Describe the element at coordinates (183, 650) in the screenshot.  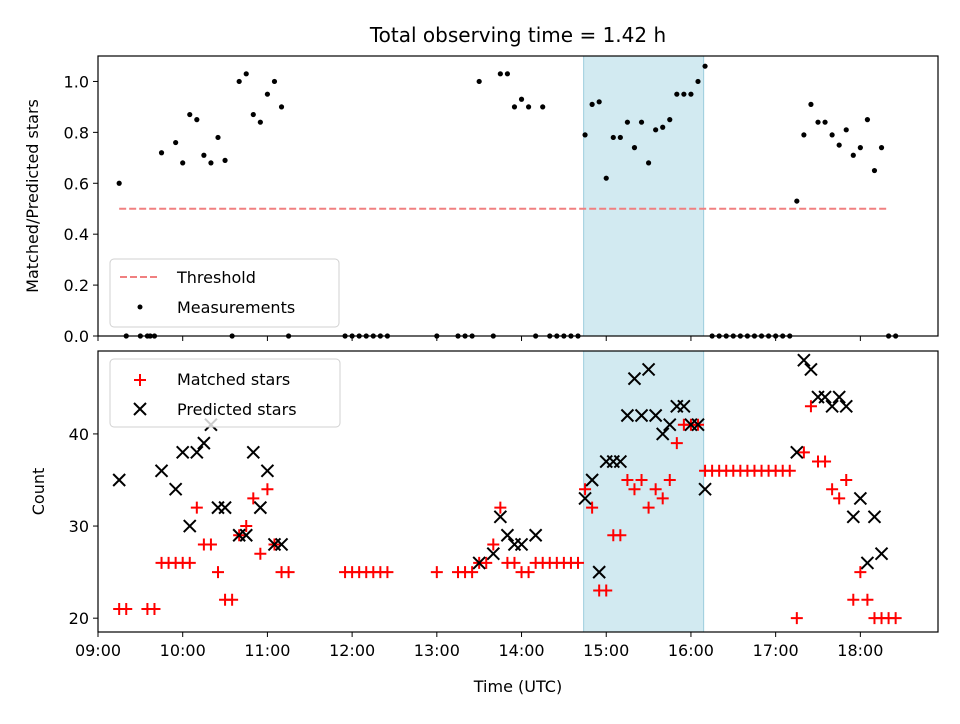
I see `count-x-tick-label: 10:00` at that location.